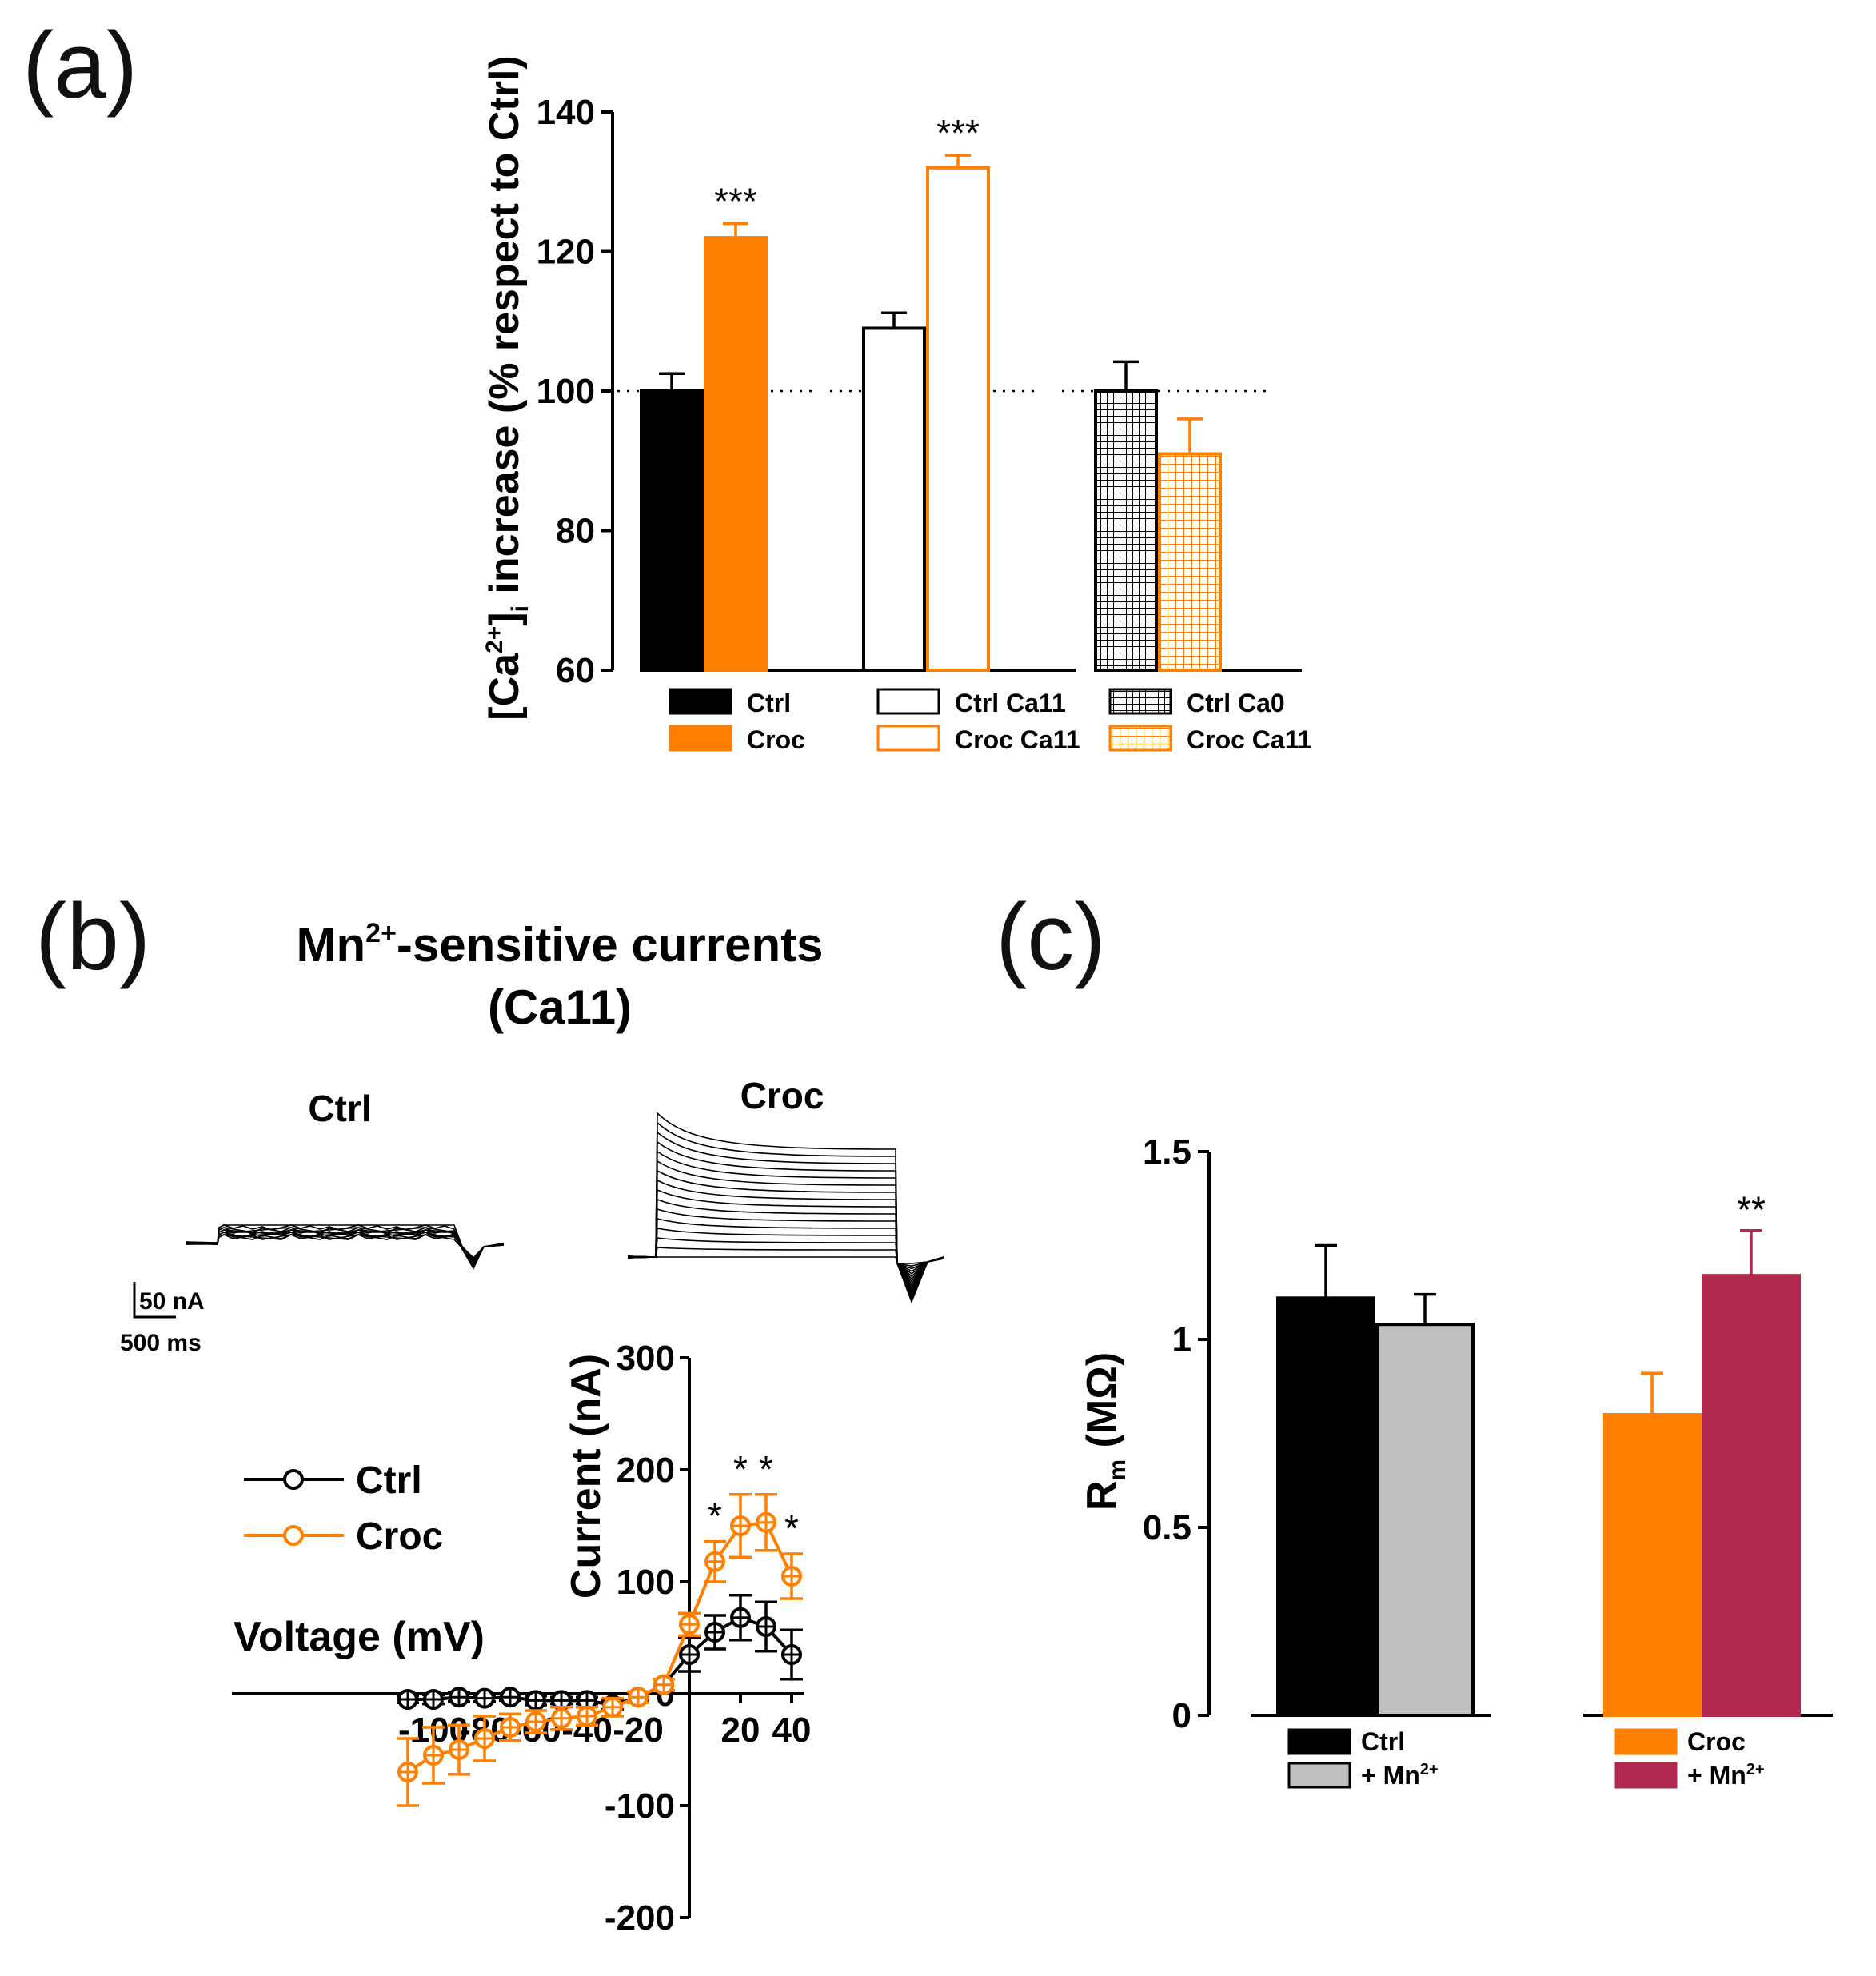 The image size is (1876, 1976). What do you see at coordinates (560, 1007) in the screenshot?
I see `panel-b-title-line2: (Ca11)` at bounding box center [560, 1007].